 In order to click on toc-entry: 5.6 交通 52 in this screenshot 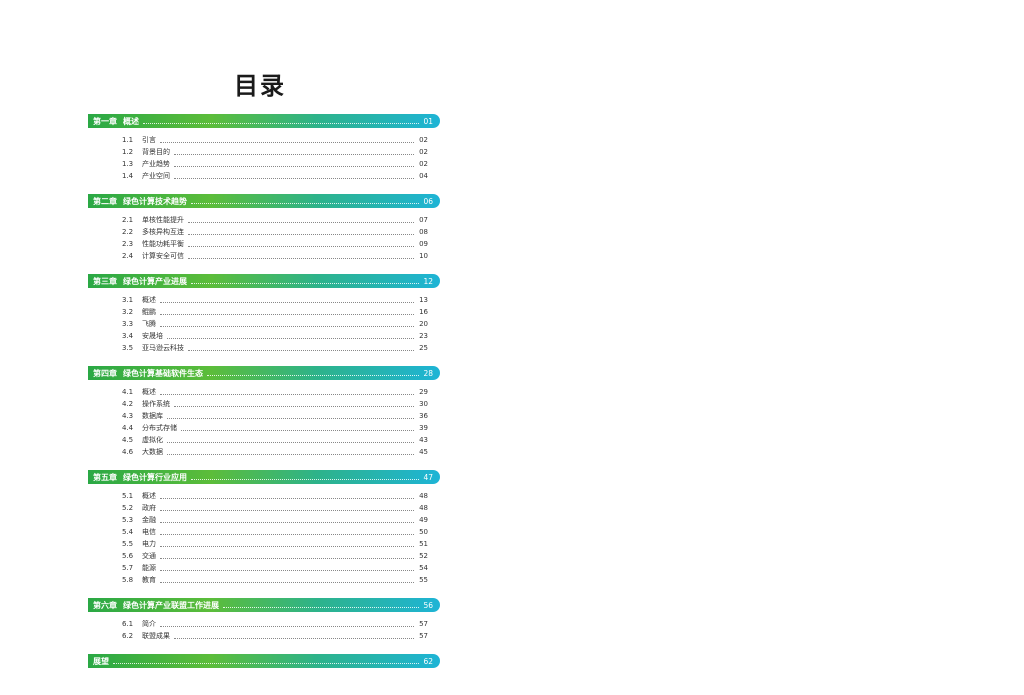, I will do `click(264, 556)`.